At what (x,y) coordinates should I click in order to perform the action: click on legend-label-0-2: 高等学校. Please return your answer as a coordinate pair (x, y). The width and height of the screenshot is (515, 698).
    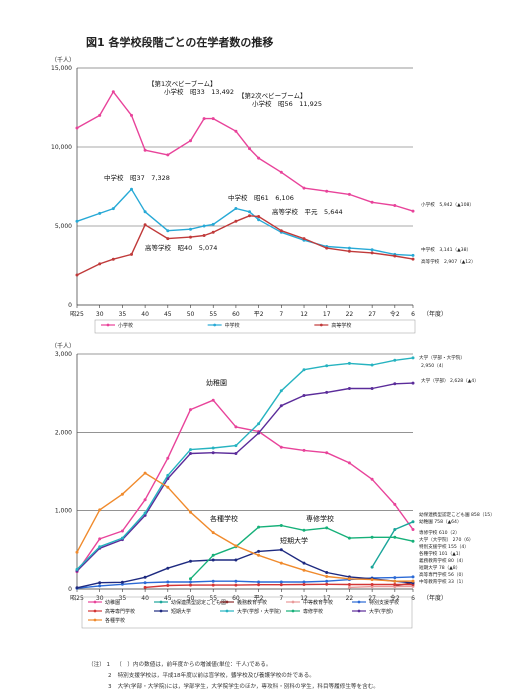
    Looking at the image, I should click on (341, 325).